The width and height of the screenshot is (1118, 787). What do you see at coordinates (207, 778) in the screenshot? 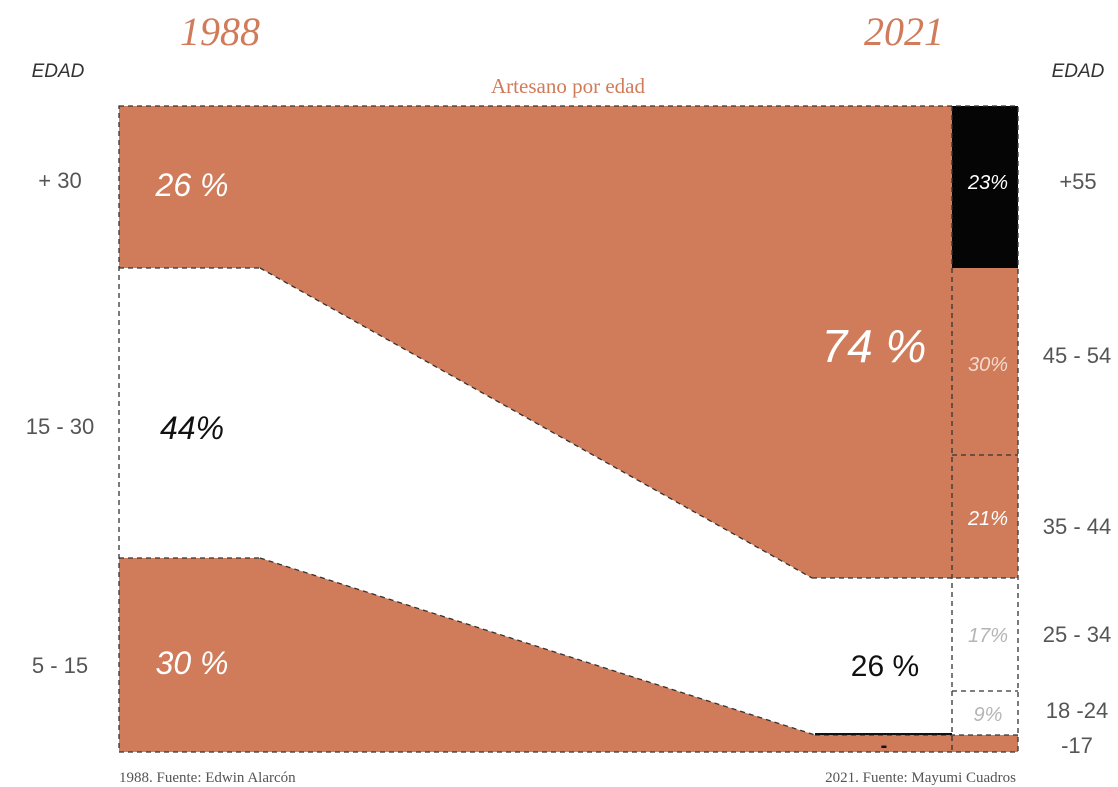
I see `source-left: 1988. Fuente: Edwin Alarcón` at bounding box center [207, 778].